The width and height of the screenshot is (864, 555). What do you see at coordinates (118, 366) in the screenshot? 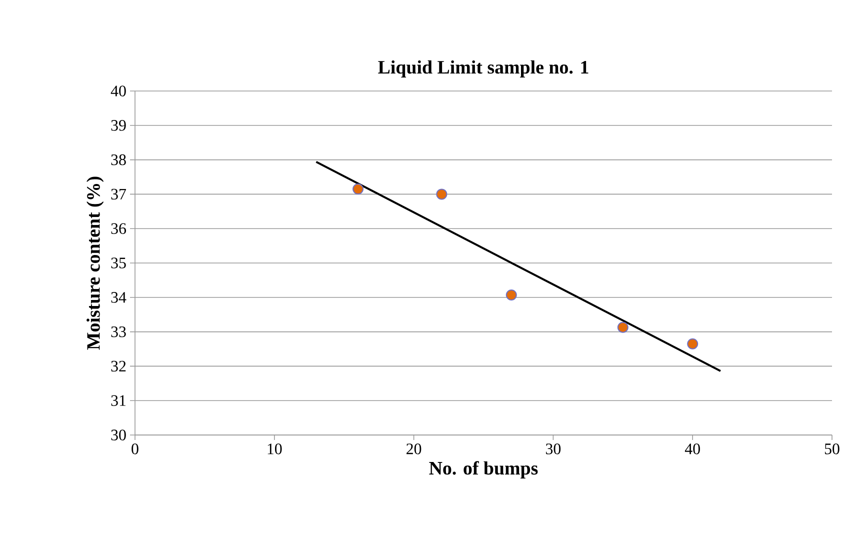
I see `y-tick-label: 32` at bounding box center [118, 366].